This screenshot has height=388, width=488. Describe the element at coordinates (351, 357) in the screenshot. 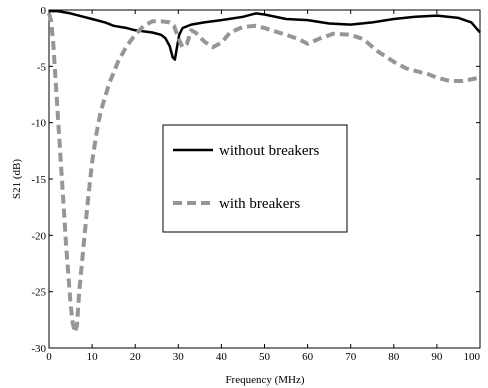

I see `x-tick-label: 70` at that location.